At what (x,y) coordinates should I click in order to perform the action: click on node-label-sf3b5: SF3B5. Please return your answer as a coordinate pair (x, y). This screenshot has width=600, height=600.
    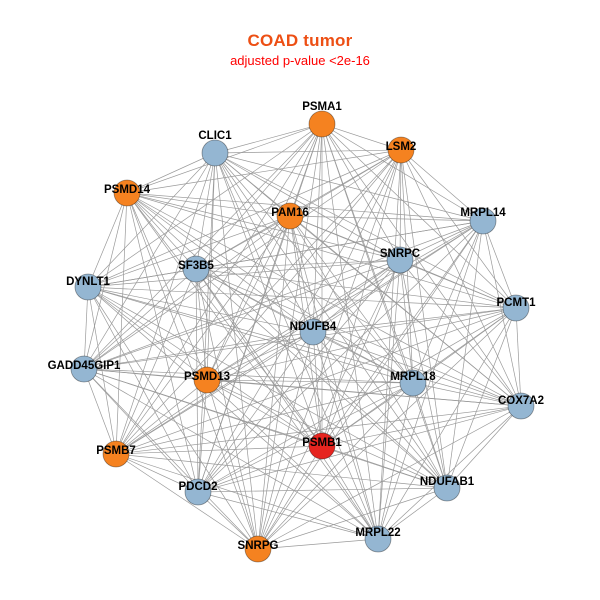
    Looking at the image, I should click on (196, 266).